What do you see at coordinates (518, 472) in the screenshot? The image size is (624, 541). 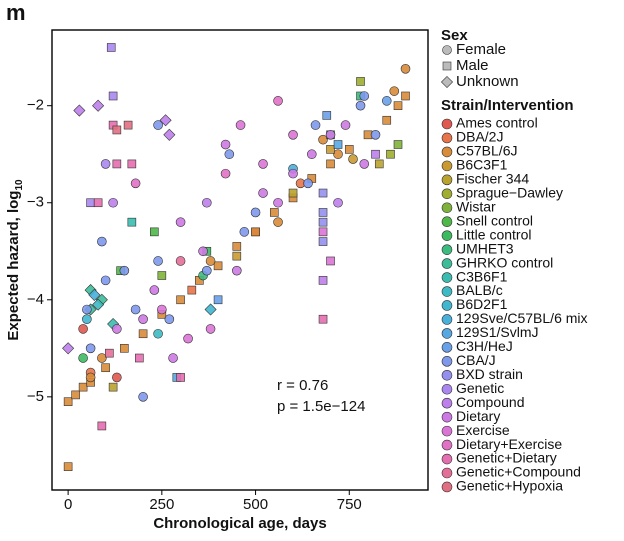 I see `legend-label: Genetic+Compound` at bounding box center [518, 472].